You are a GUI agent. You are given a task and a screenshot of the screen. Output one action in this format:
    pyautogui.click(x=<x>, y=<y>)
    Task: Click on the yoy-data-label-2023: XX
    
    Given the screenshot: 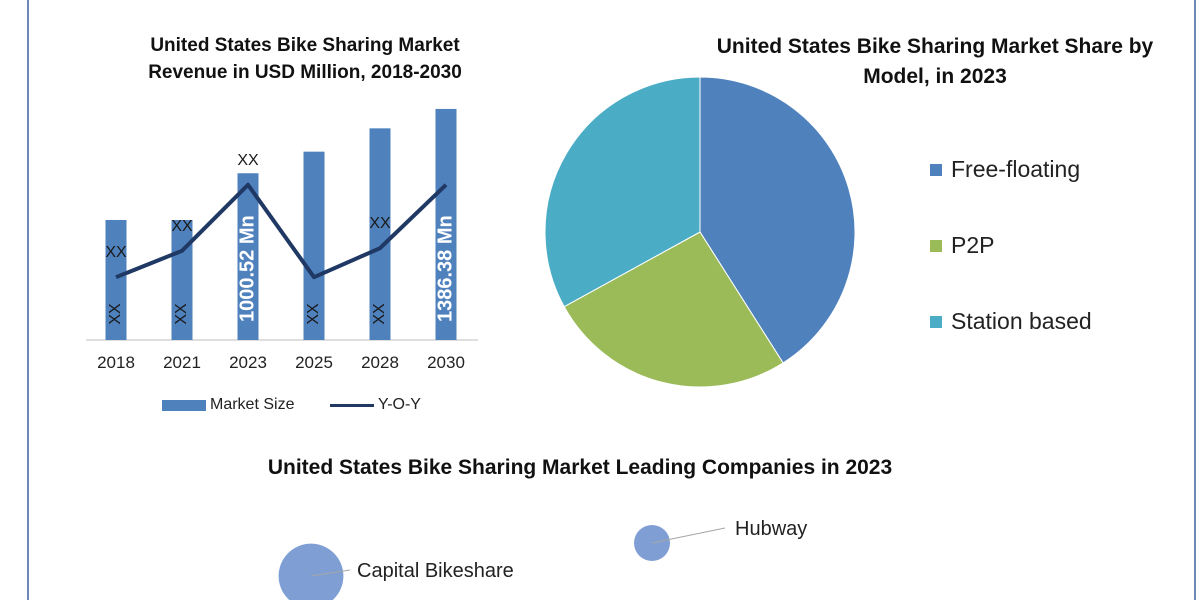 What is the action you would take?
    pyautogui.click(x=248, y=160)
    